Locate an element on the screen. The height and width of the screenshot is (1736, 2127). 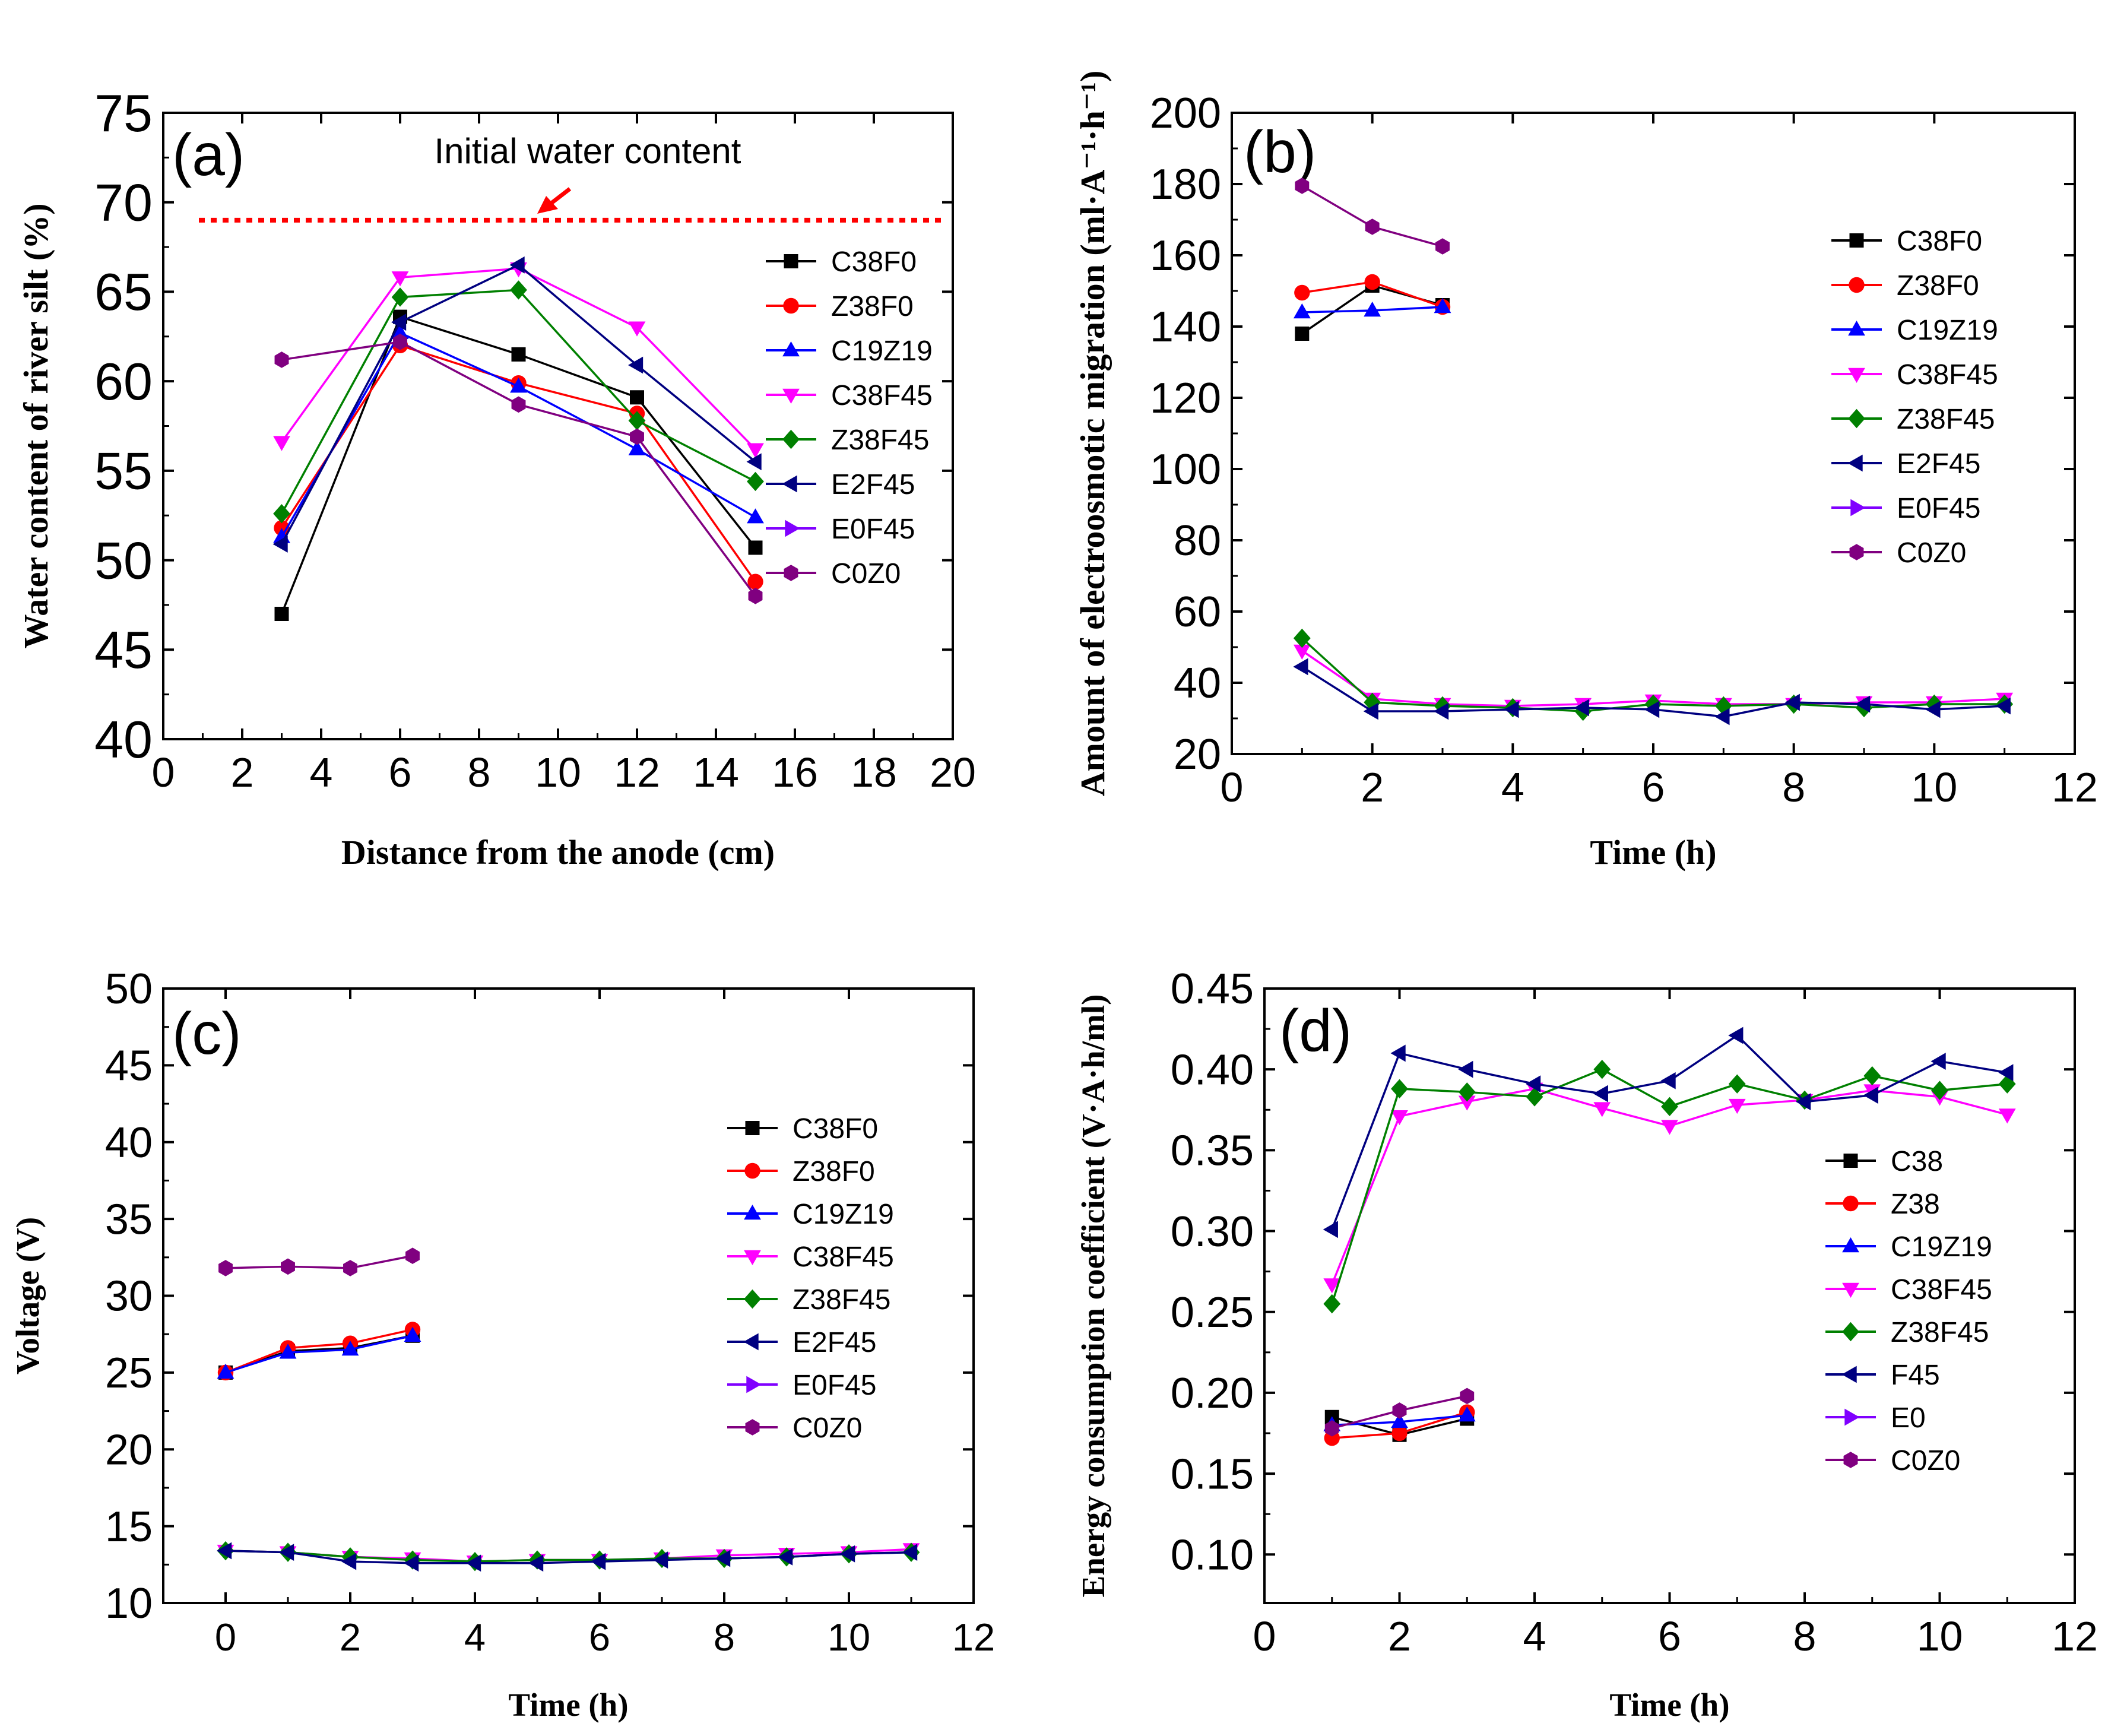
y-tick-label: 80 is located at coordinates (1197, 541).